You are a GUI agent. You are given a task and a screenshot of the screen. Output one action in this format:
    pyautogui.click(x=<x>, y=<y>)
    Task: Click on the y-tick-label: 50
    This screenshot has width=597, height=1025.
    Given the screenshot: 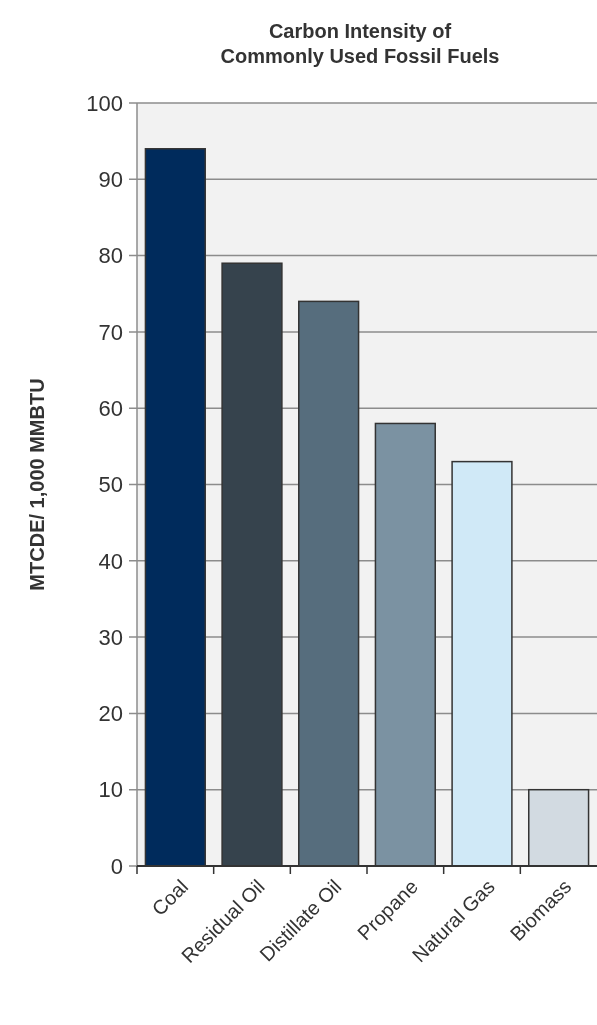 What is the action you would take?
    pyautogui.click(x=110, y=485)
    